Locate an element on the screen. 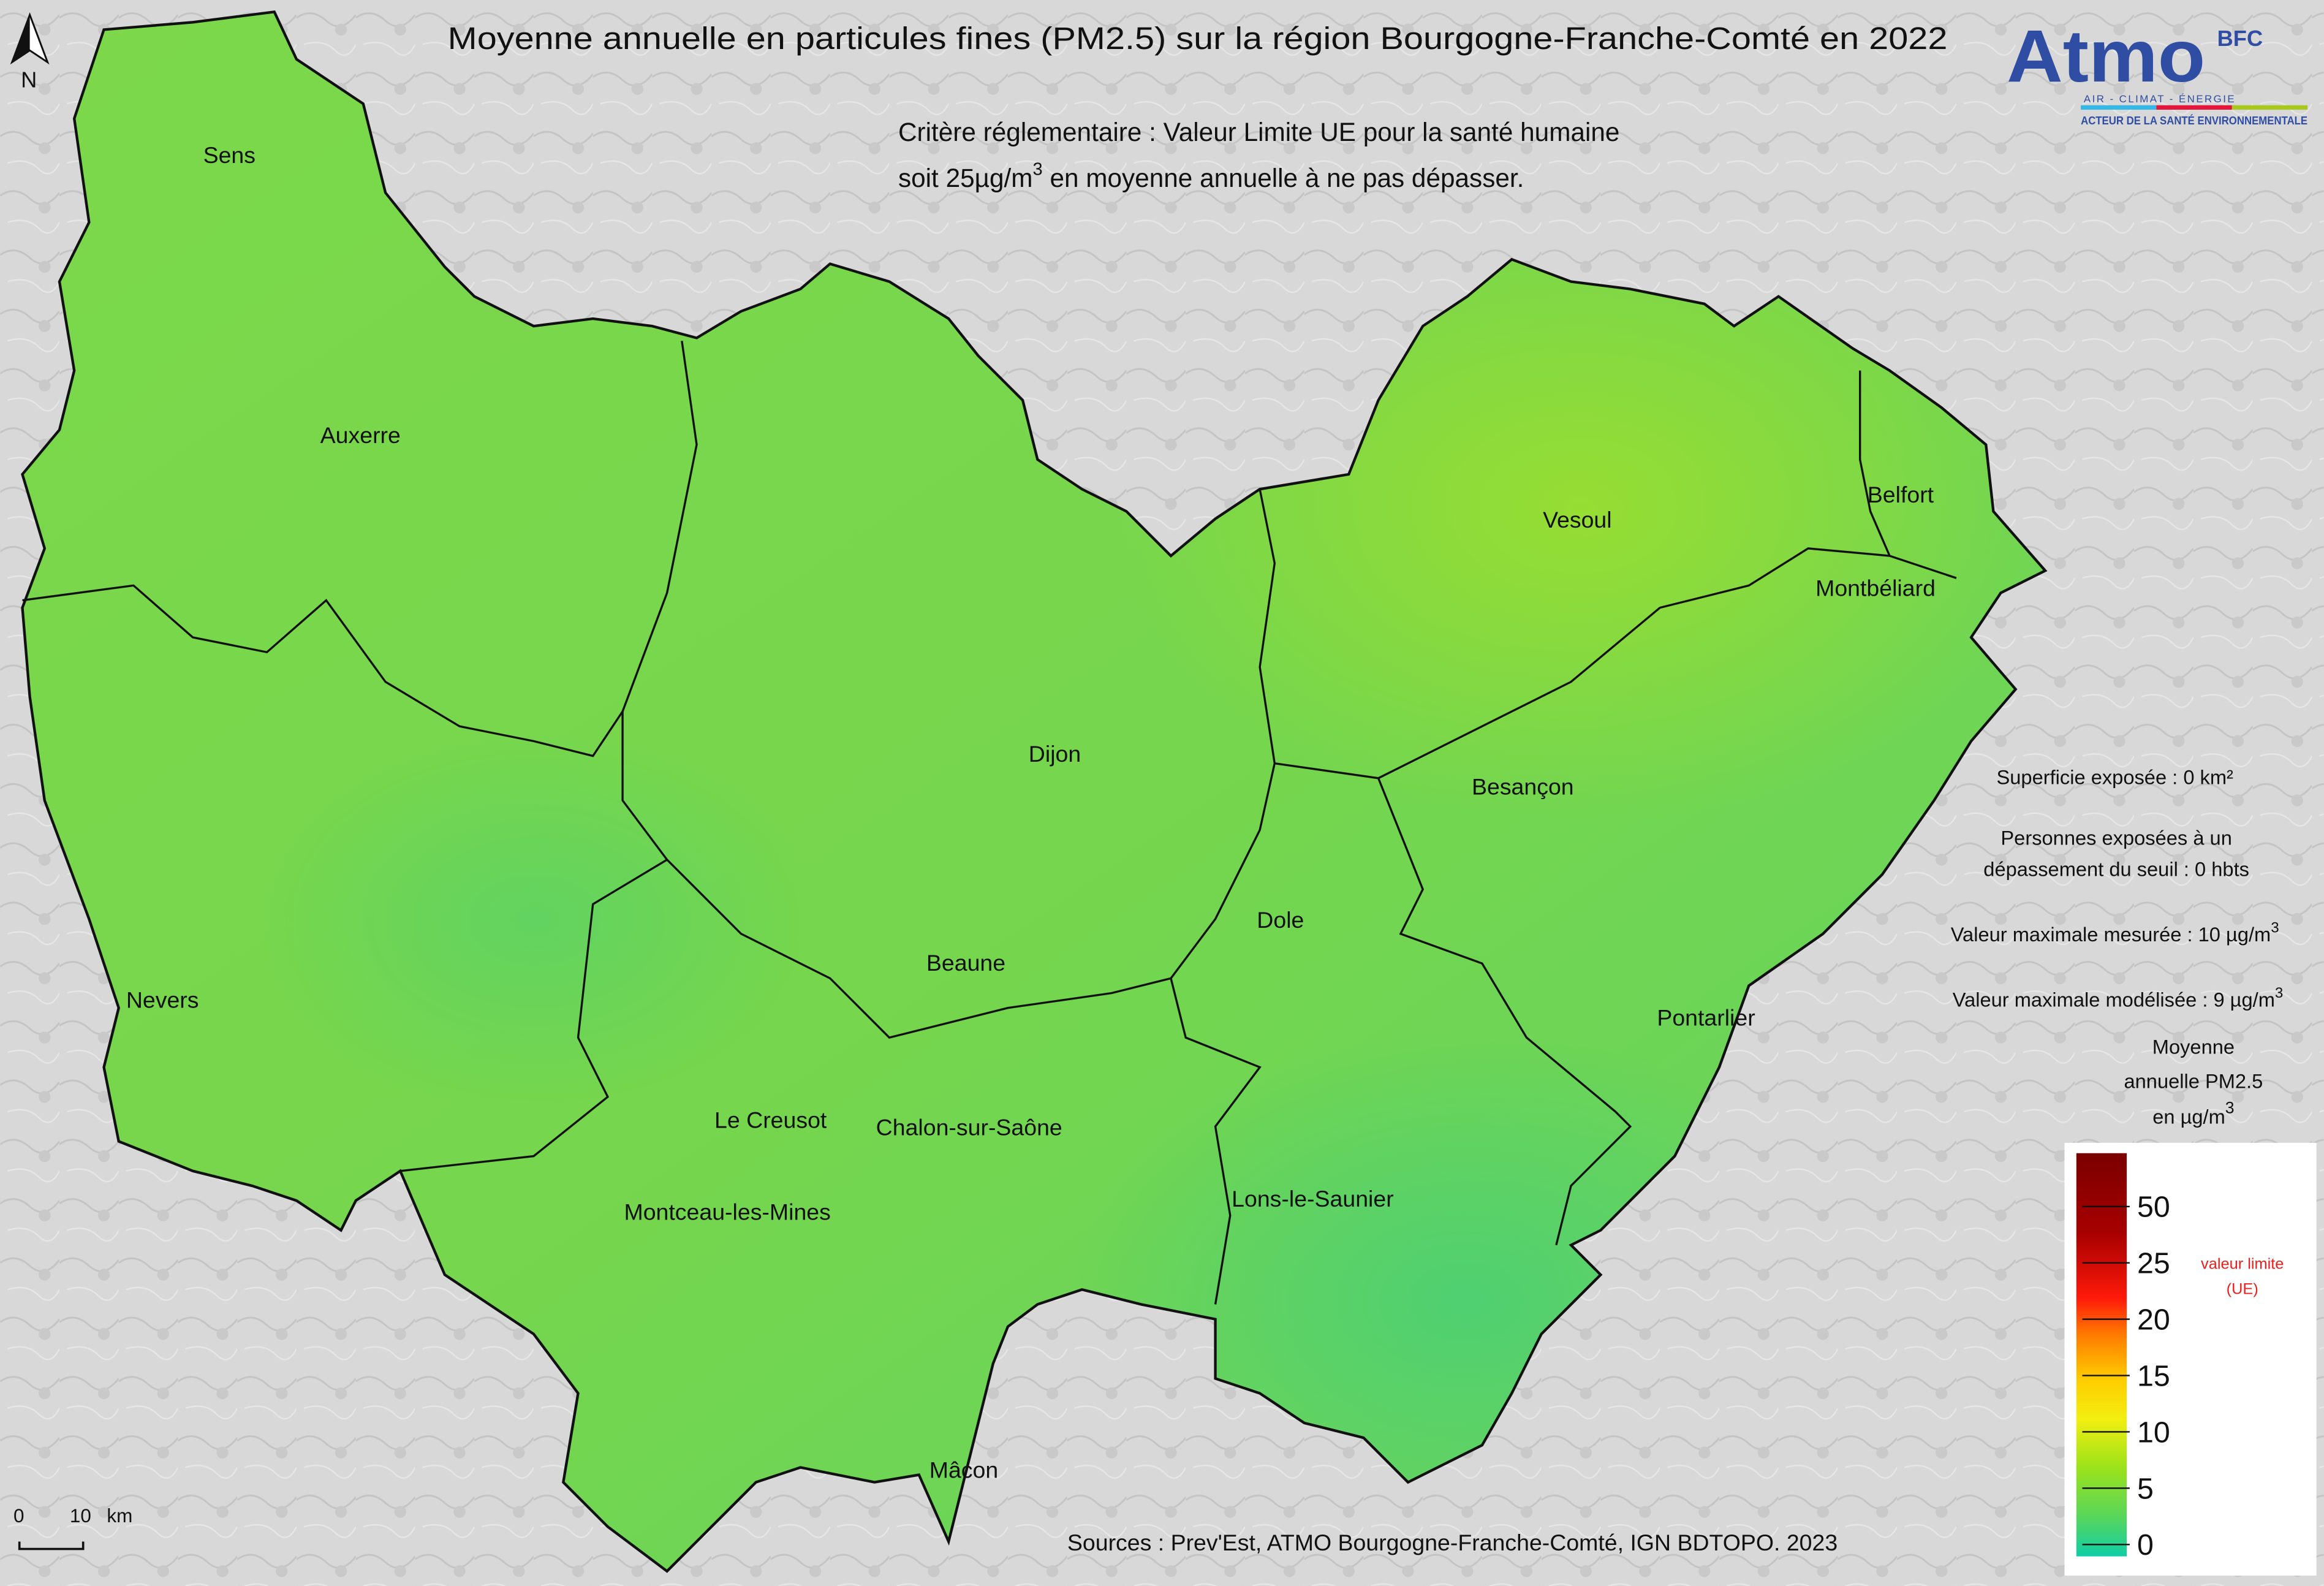 Image resolution: width=2324 pixels, height=1586 pixels. legend-tick-label: 10 is located at coordinates (2153, 1433).